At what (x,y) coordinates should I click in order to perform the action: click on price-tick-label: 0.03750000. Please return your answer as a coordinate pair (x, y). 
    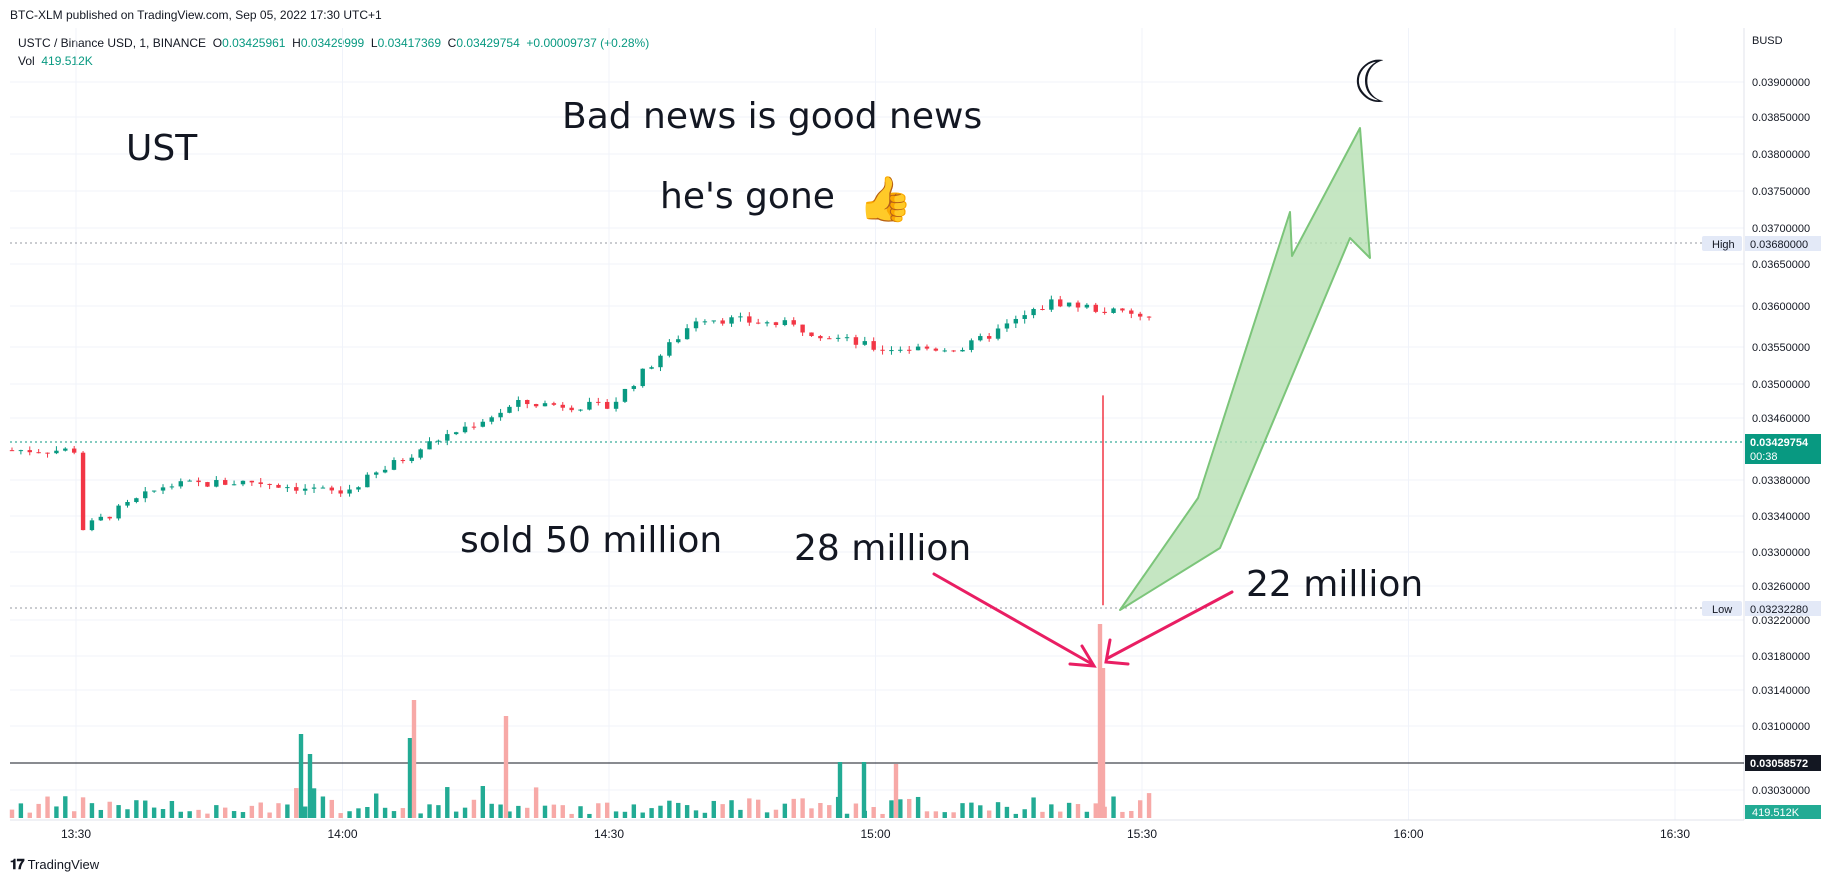
    Looking at the image, I should click on (1781, 192).